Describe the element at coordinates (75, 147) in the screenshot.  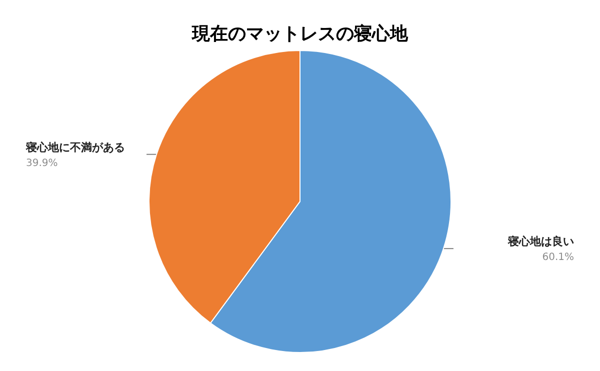
I see `slice-label: 寝心地に不満がある` at that location.